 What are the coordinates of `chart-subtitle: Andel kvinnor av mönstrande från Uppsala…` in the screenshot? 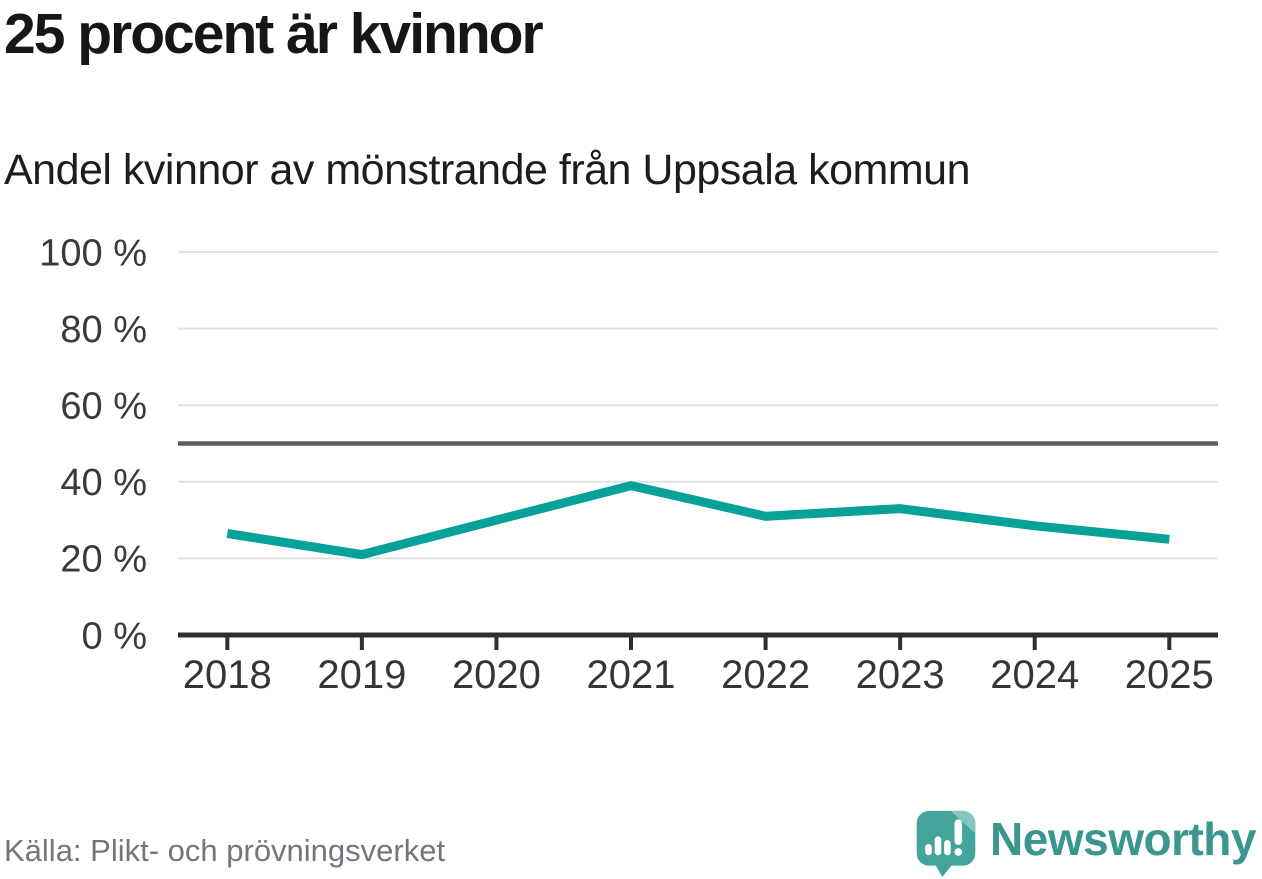 It's located at (487, 170).